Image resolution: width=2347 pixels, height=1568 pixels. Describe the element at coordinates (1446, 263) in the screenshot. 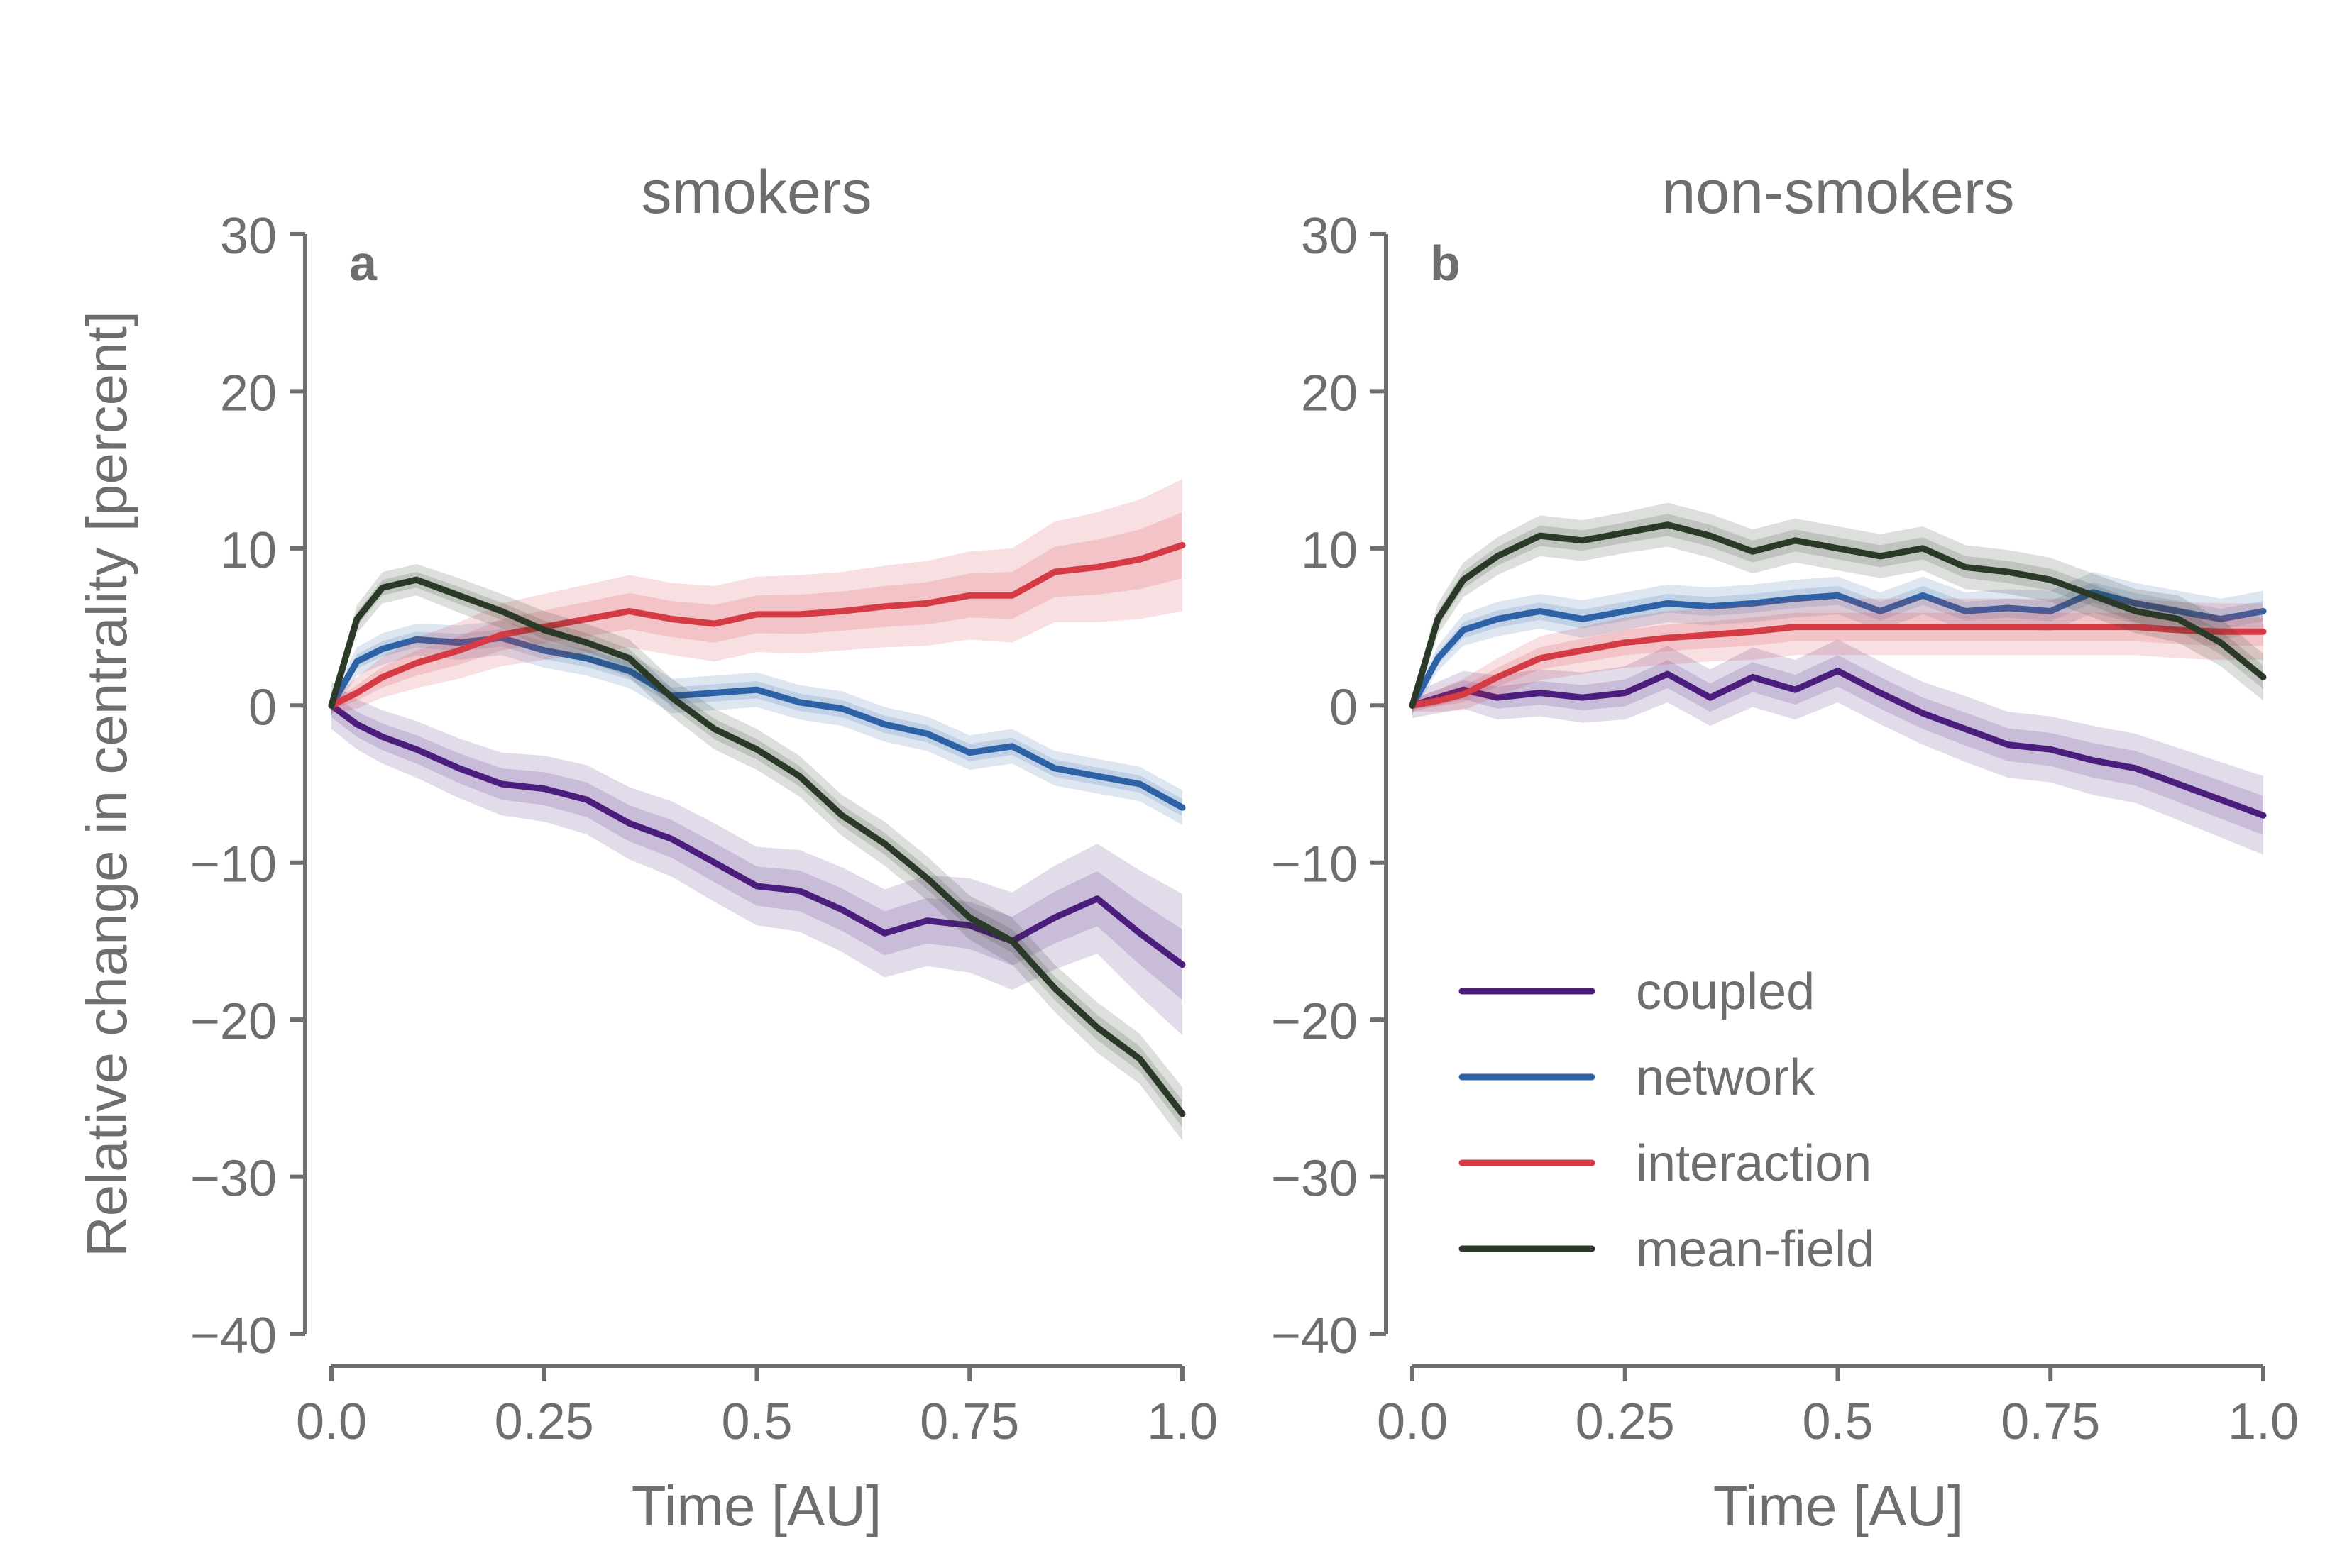

I see `panel-b-letter: b` at that location.